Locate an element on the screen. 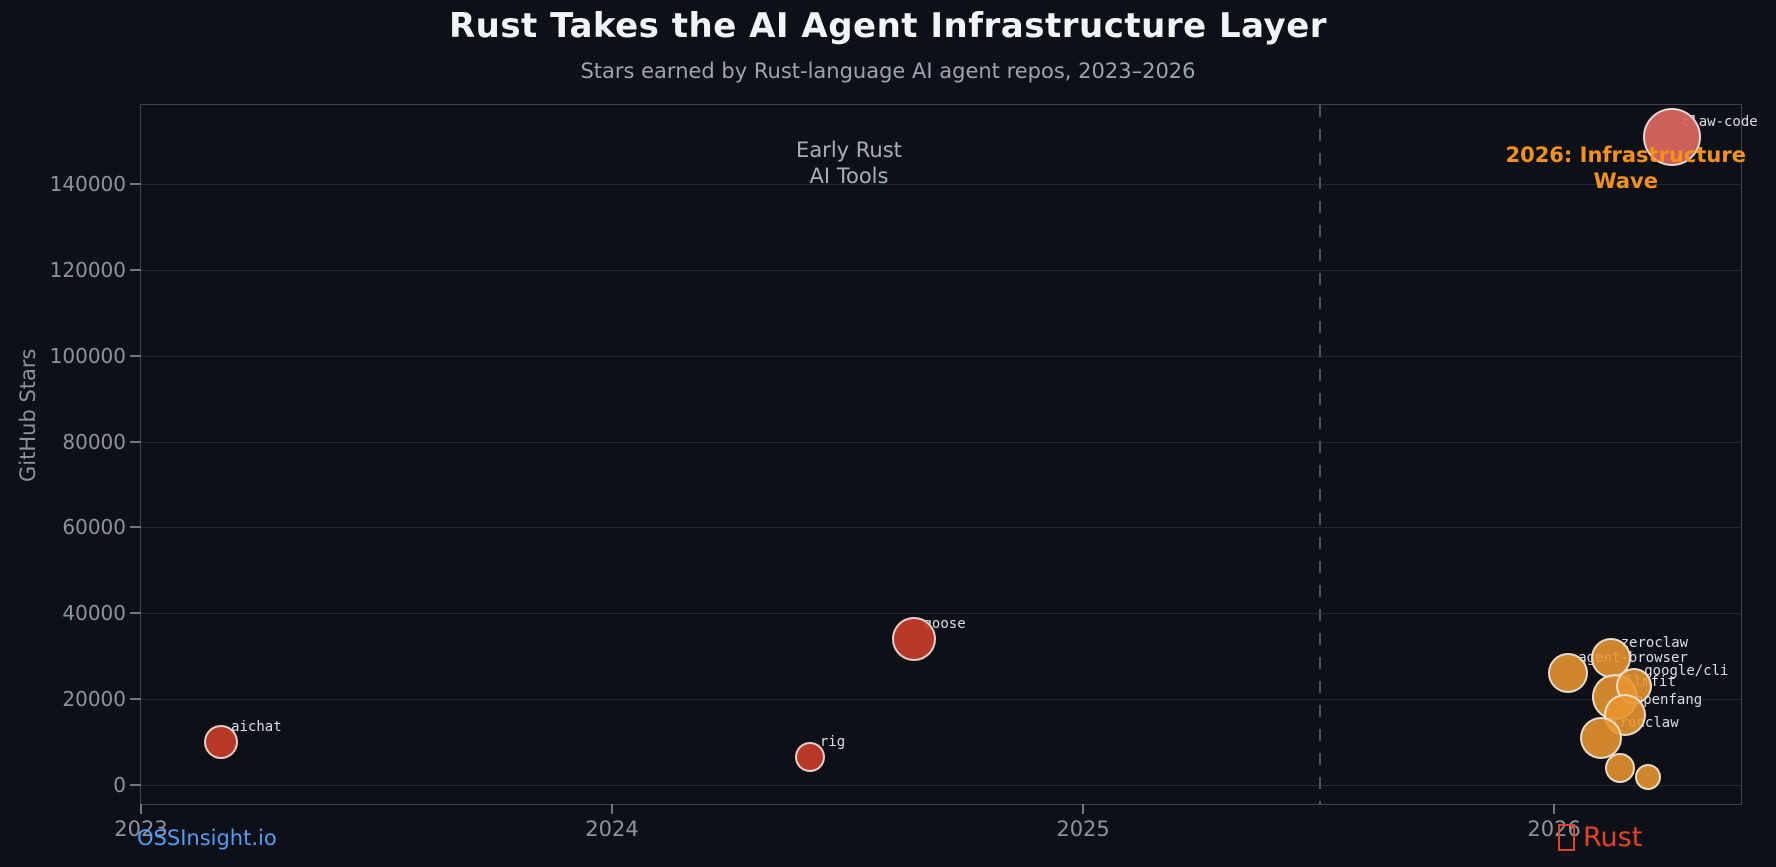  y-tick-label: 80000 is located at coordinates (94, 441).